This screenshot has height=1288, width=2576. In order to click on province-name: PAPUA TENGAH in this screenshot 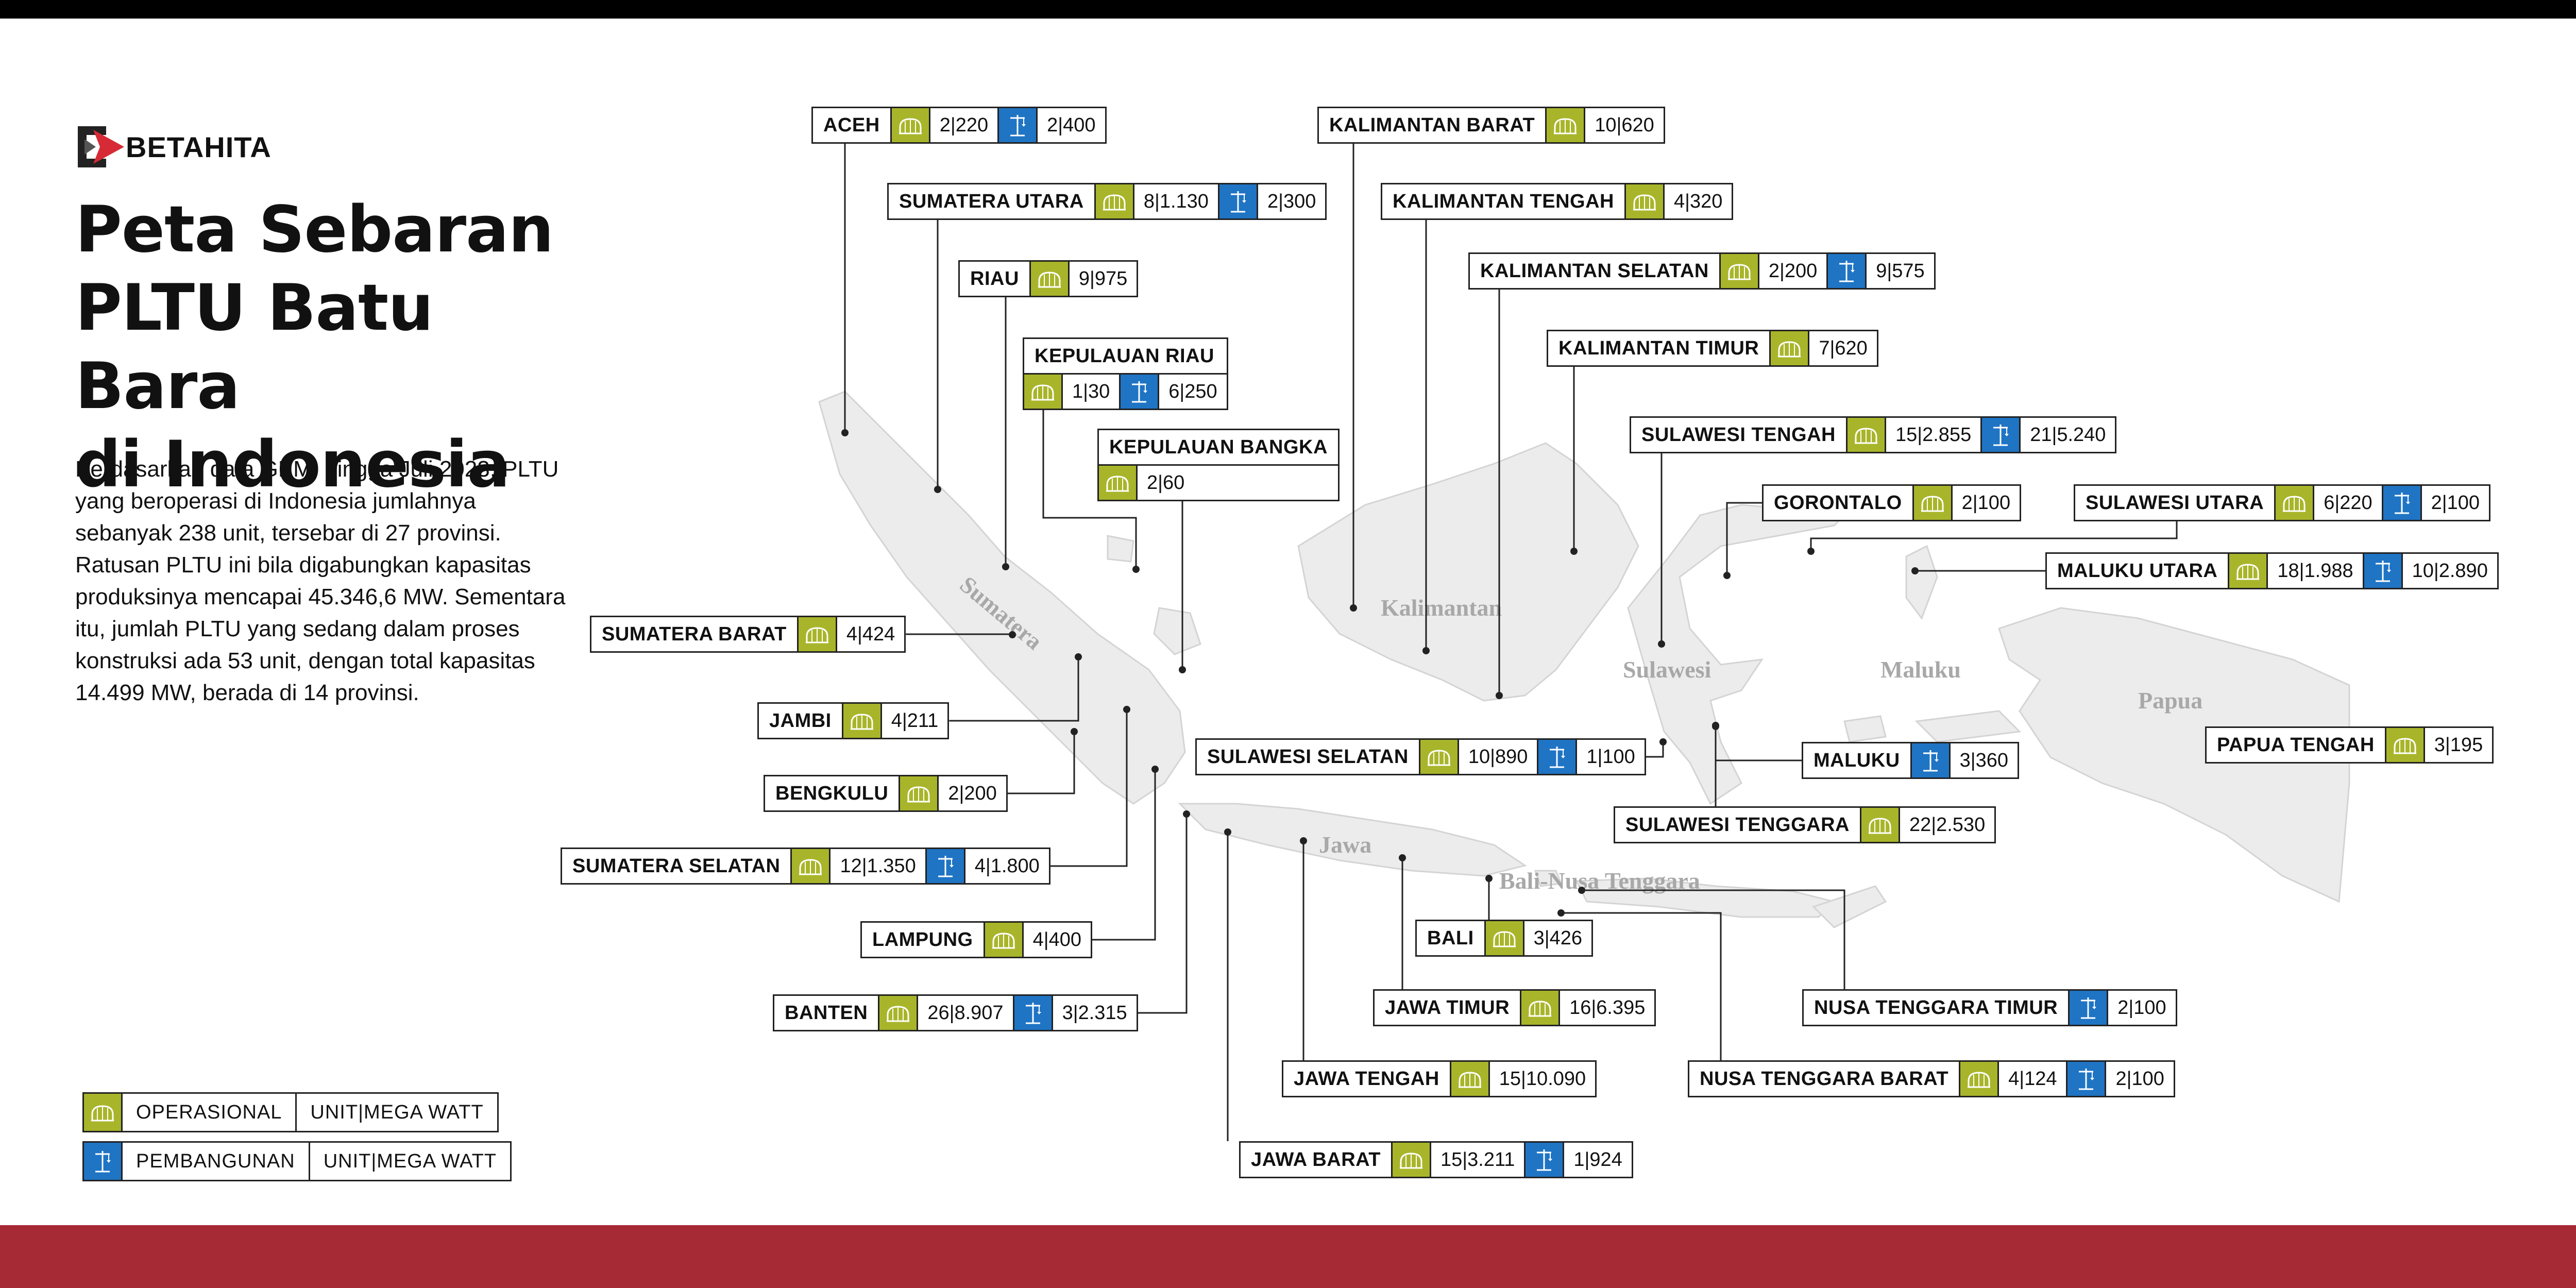, I will do `click(2296, 745)`.